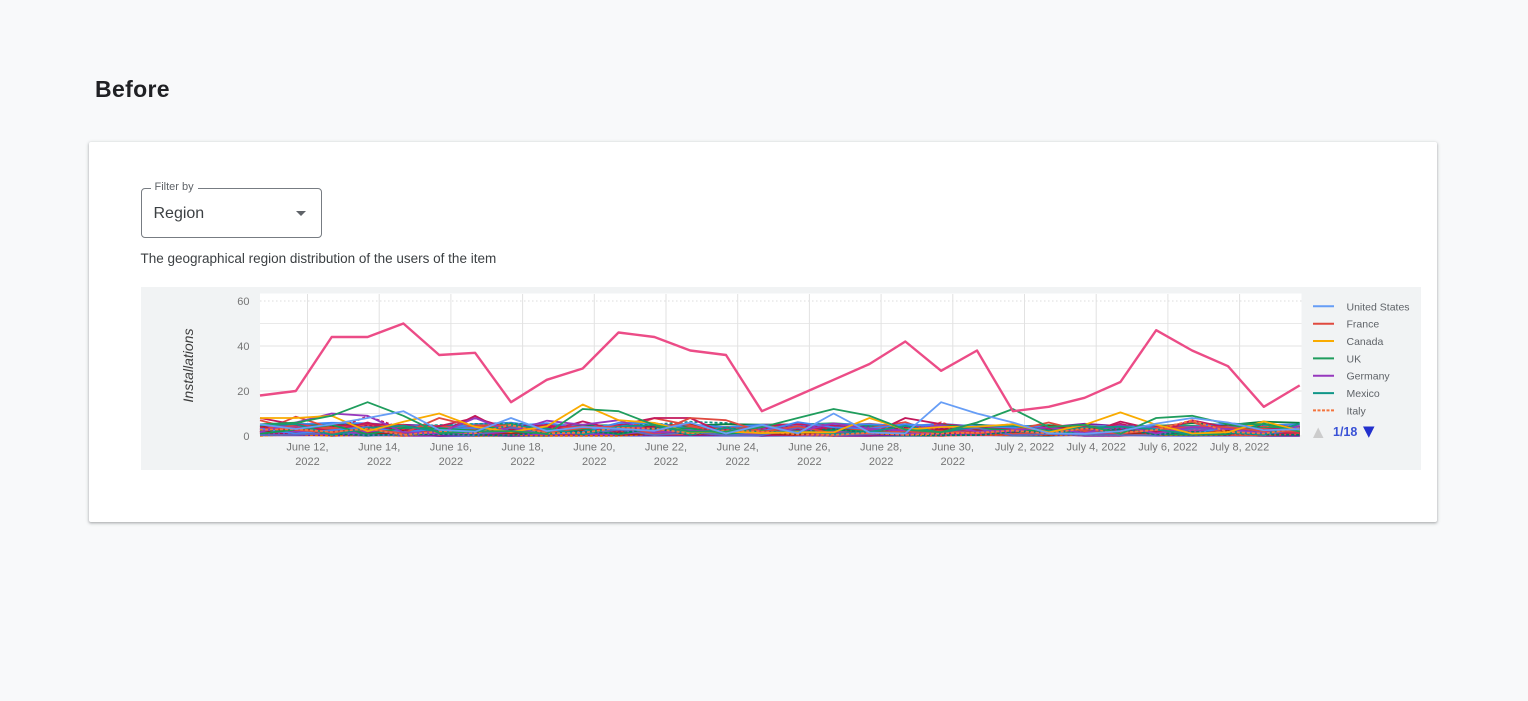 The image size is (1528, 701). What do you see at coordinates (737, 455) in the screenshot?
I see `svg-text:June 24,2022: June 24, 2022` at bounding box center [737, 455].